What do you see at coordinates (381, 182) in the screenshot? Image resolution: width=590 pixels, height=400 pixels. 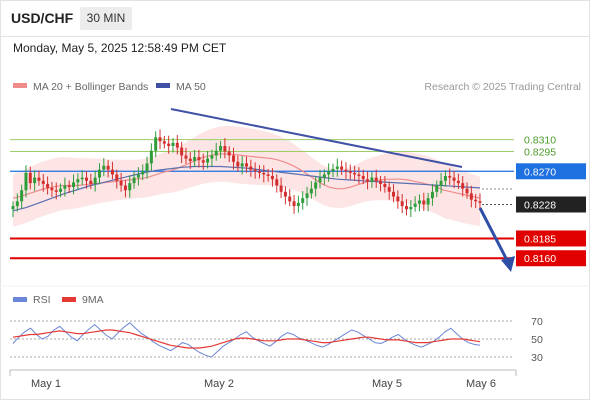 I see `candle-85-body` at bounding box center [381, 182].